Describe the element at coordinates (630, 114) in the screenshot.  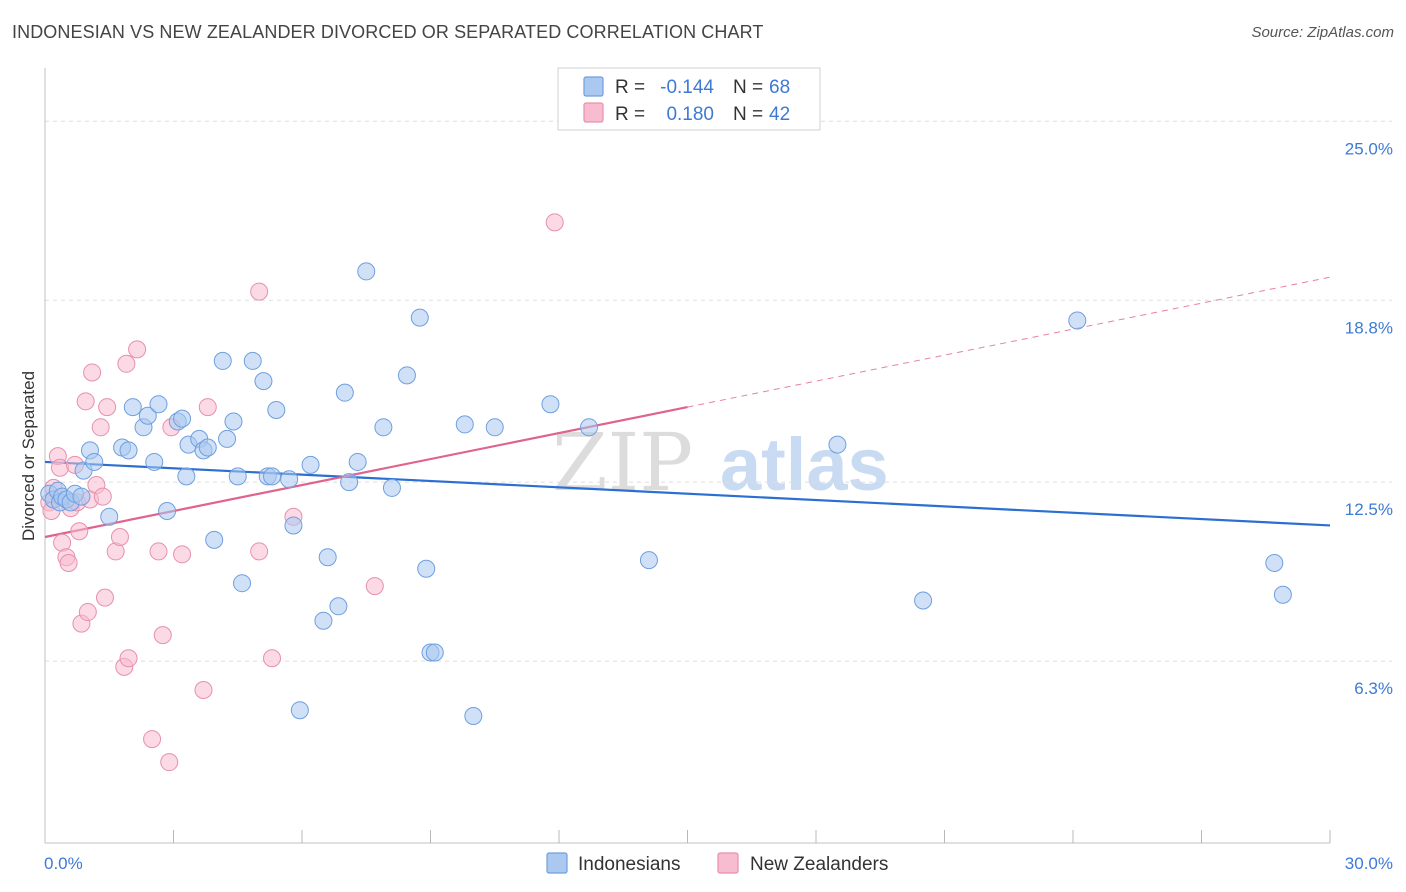
I see `legend-r-label-2: R =` at that location.